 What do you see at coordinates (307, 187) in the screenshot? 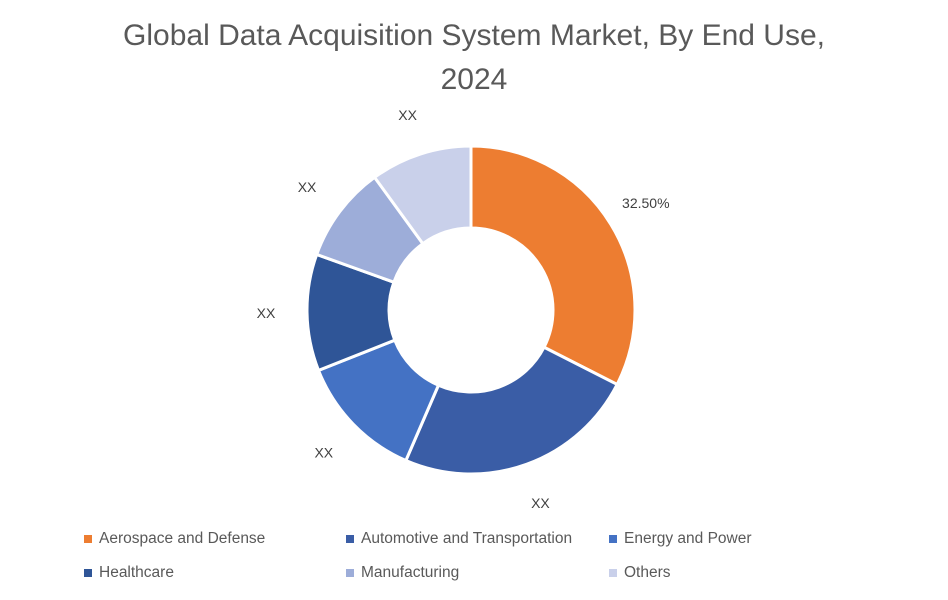
I see `data-label-manufacturing: XX` at bounding box center [307, 187].